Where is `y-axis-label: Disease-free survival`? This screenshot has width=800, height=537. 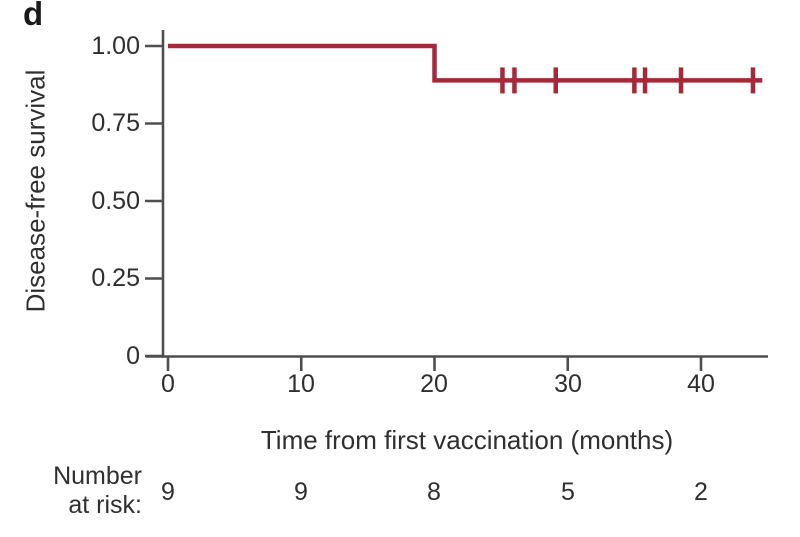 y-axis-label: Disease-free survival is located at coordinates (35, 191).